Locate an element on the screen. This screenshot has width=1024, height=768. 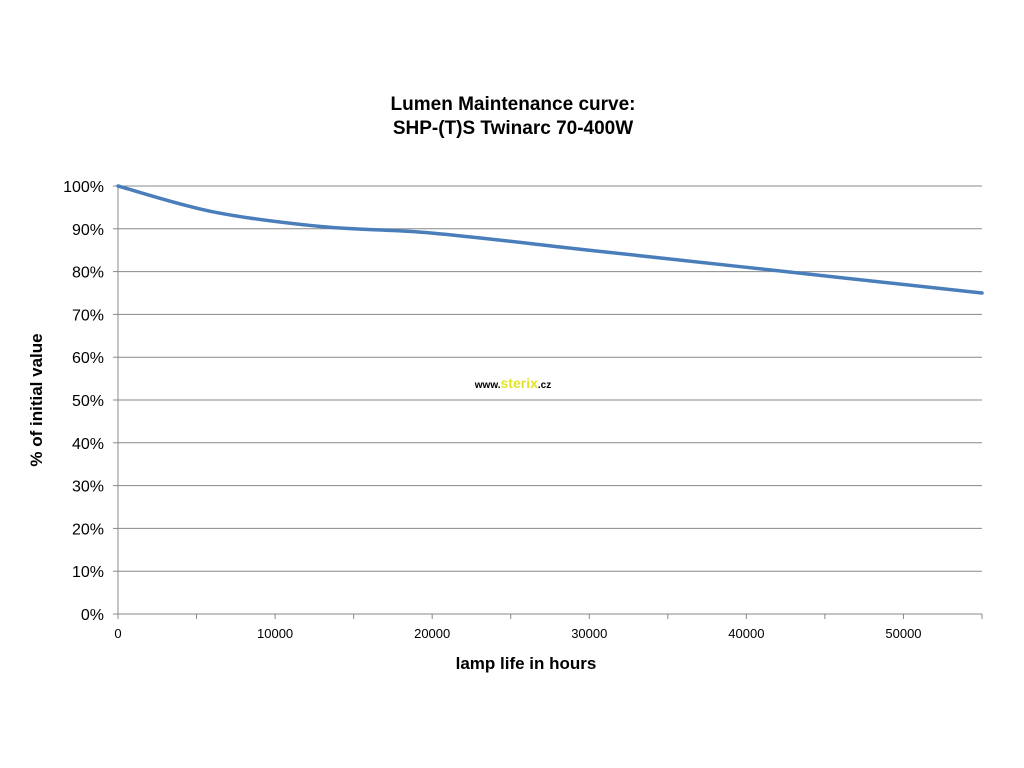
watermark-prefix: www. is located at coordinates (487, 385).